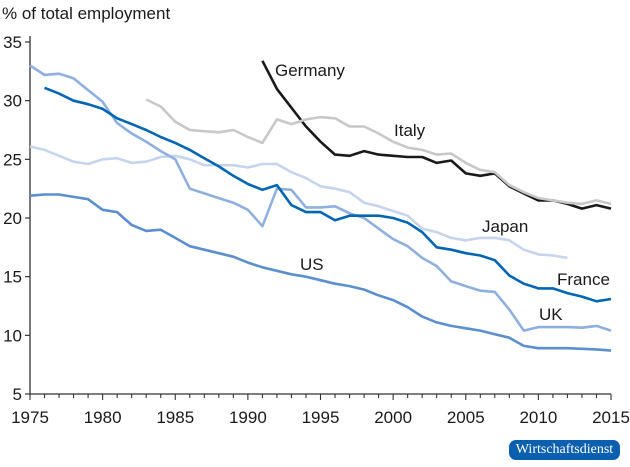 This screenshot has width=630, height=467. Describe the element at coordinates (505, 226) in the screenshot. I see `series-label-japan: Japan` at that location.